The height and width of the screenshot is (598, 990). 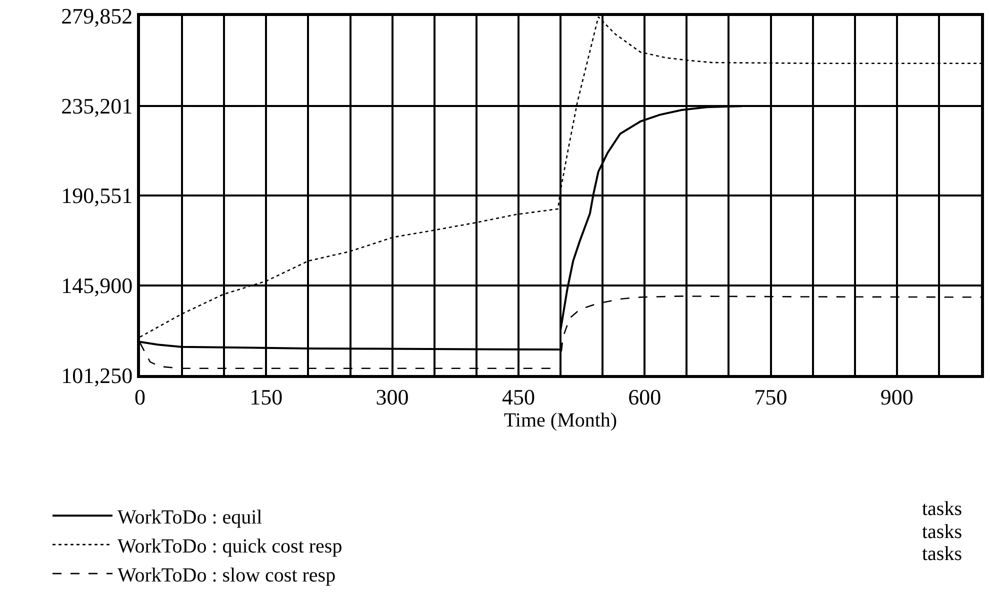 I want to click on x-tick-label: 300, so click(x=392, y=397).